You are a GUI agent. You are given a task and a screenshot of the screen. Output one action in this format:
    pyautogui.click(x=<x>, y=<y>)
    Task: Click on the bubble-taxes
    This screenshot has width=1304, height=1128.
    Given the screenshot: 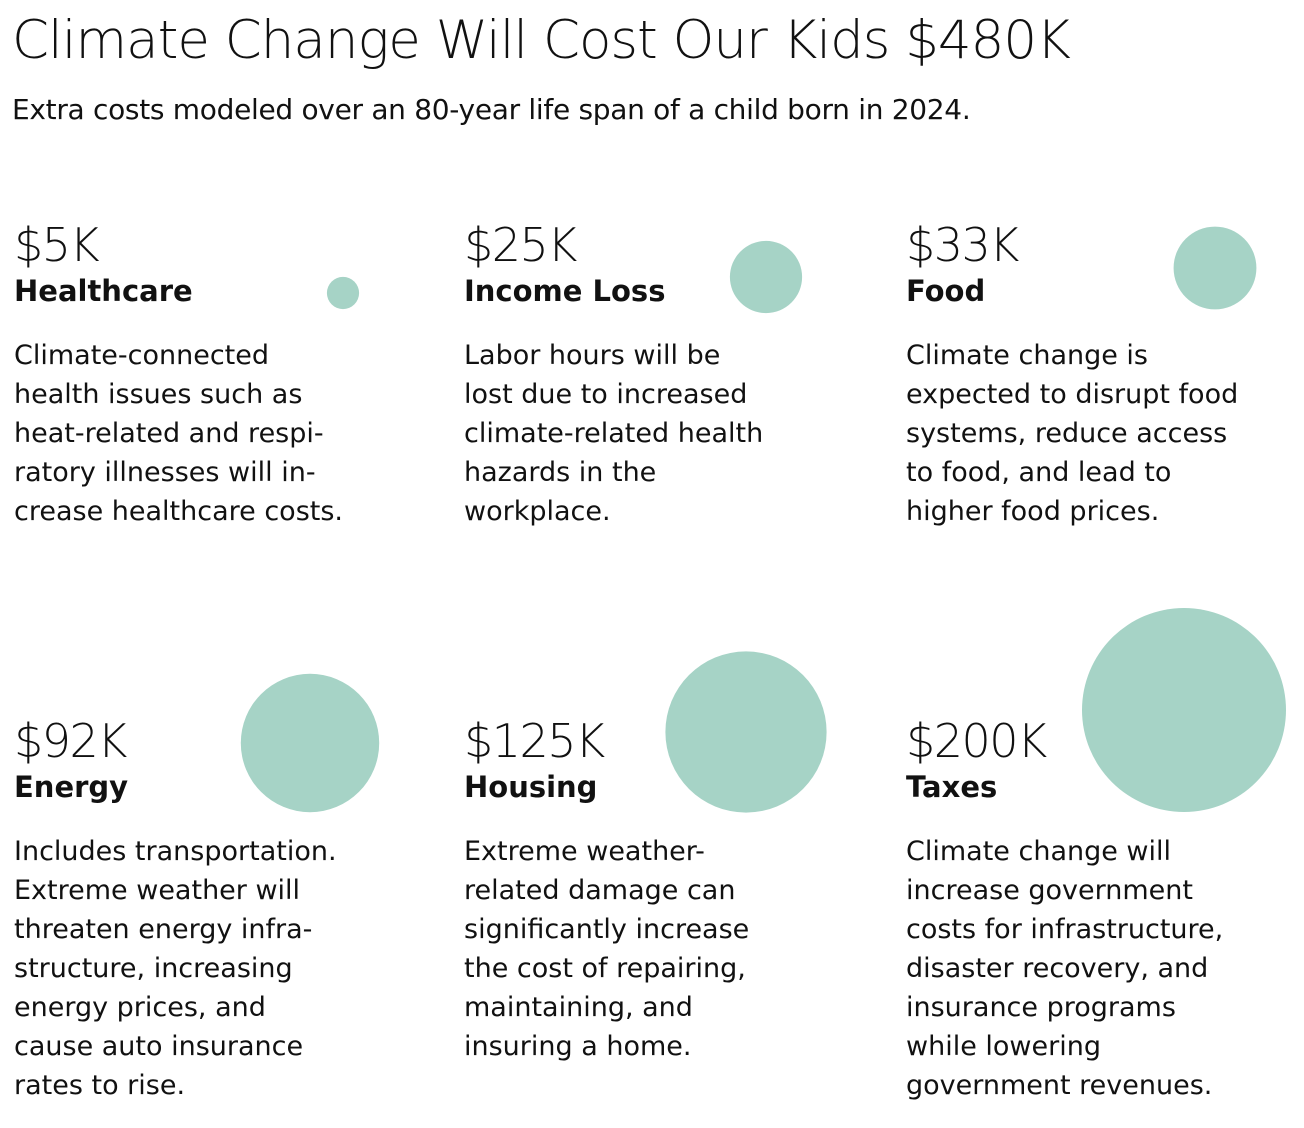 What is the action you would take?
    pyautogui.click(x=1184, y=710)
    